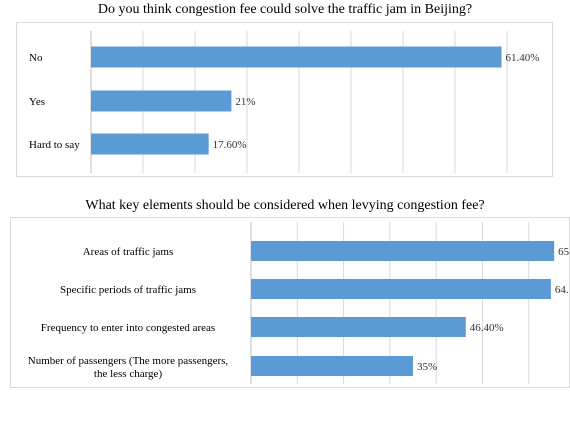 The width and height of the screenshot is (570, 423). I want to click on category-label-line: Areas of traffic jams, so click(128, 252).